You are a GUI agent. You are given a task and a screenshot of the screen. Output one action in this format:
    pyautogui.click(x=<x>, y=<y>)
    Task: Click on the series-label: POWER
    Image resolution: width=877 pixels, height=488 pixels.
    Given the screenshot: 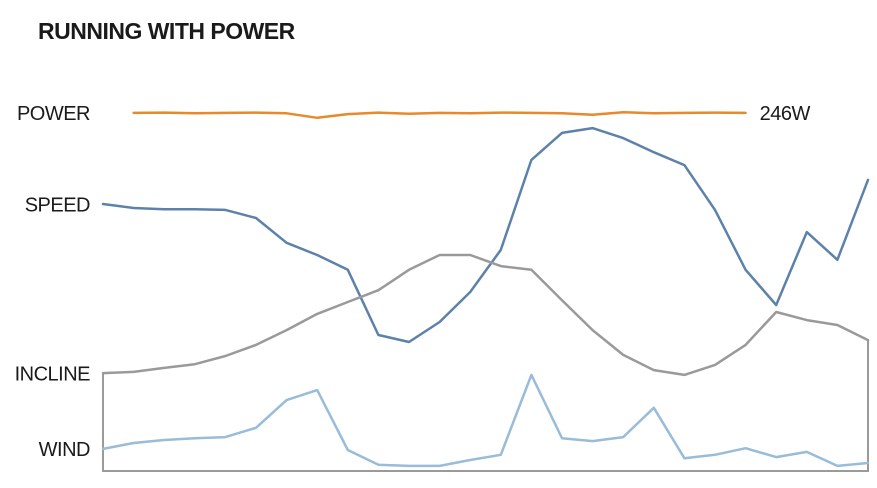 What is the action you would take?
    pyautogui.click(x=53, y=114)
    